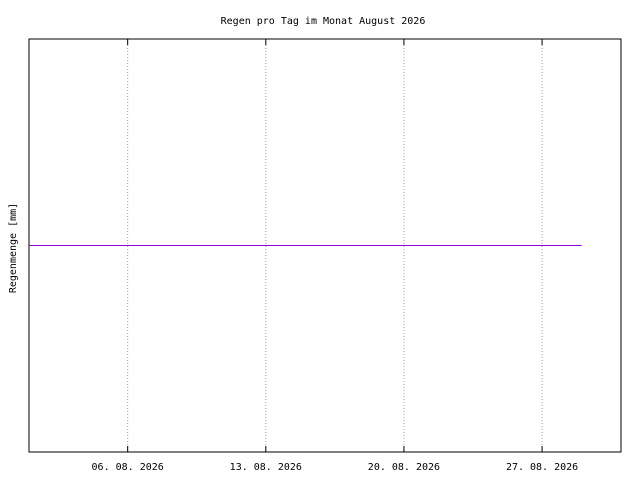 This screenshot has height=480, width=640. What do you see at coordinates (323, 21) in the screenshot?
I see `chart-title: Regen pro Tag im Monat August 2026` at bounding box center [323, 21].